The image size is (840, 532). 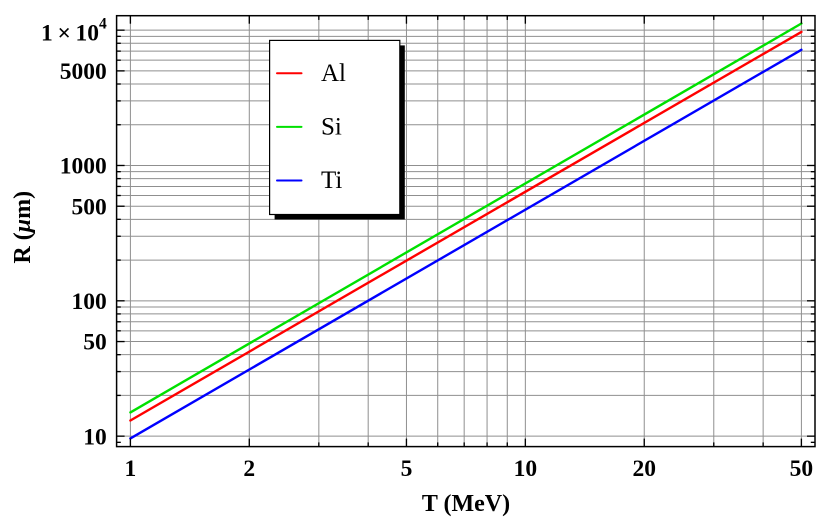 What do you see at coordinates (407, 469) in the screenshot?
I see `svg-text: 5` at bounding box center [407, 469].